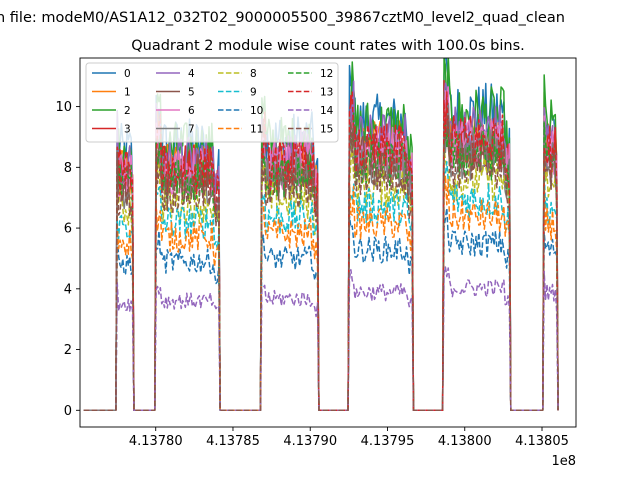  I want to click on x-tick-label: 4.13785, so click(233, 441).